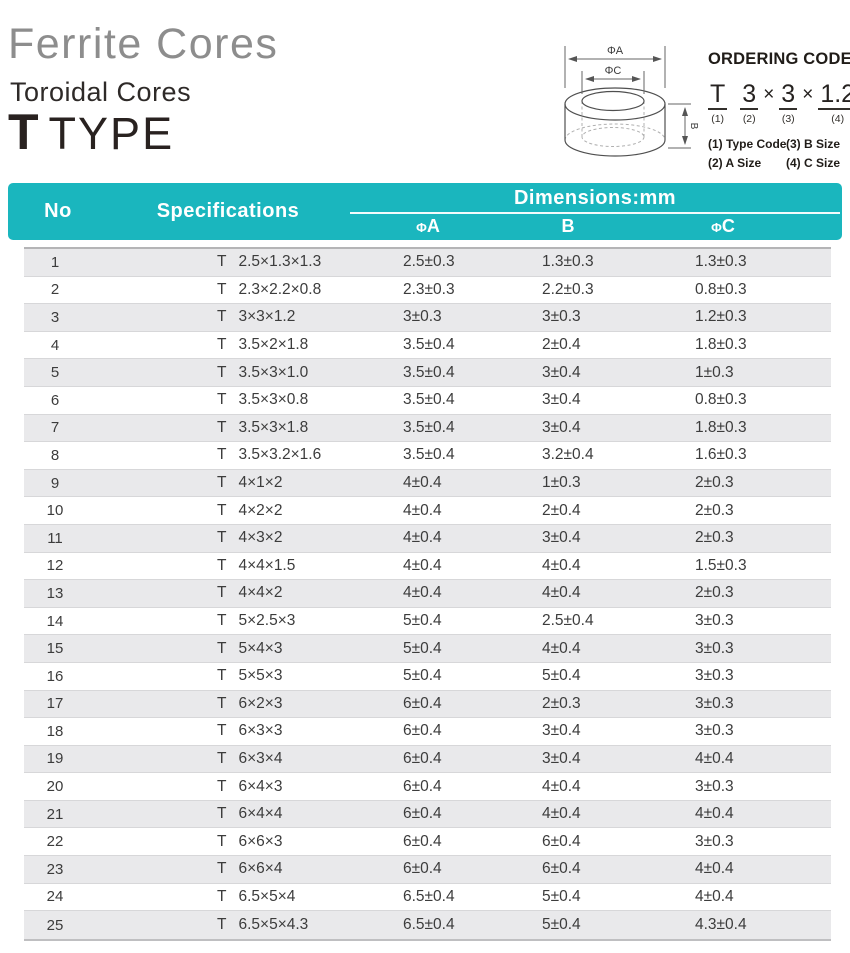 The image size is (850, 953). Describe the element at coordinates (718, 119) in the screenshot. I see `ordering-code-index: (1)` at that location.